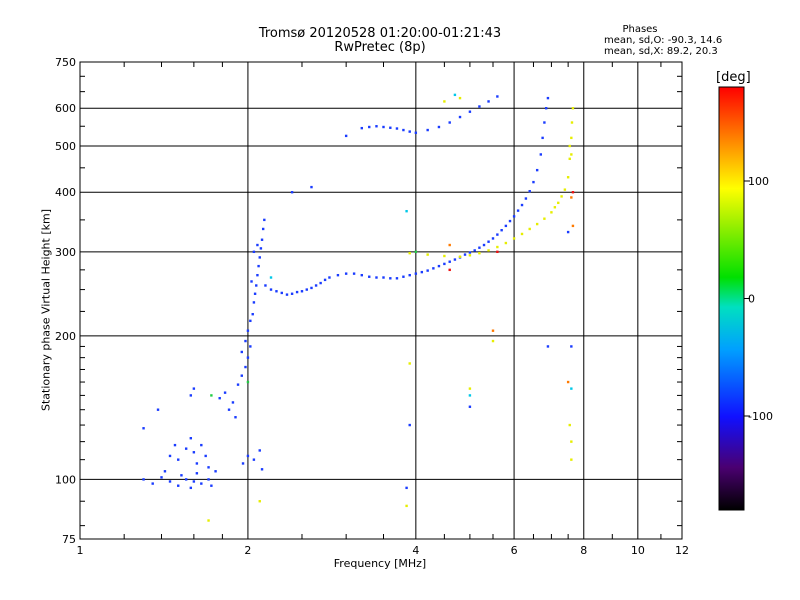  What do you see at coordinates (661, 51) in the screenshot?
I see `phase-stats-x: mean, sd,X: 89.2, 20.3` at bounding box center [661, 51].